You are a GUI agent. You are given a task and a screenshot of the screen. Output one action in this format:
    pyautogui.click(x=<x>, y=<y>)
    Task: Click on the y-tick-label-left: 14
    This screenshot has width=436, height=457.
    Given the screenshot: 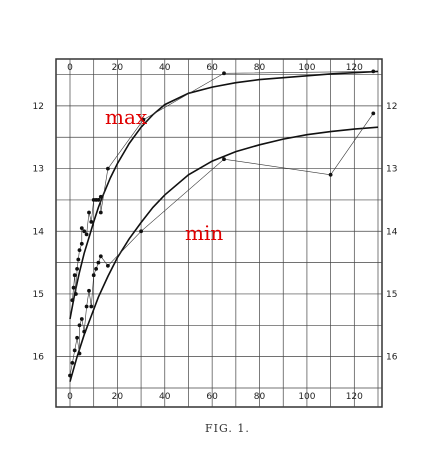 What is the action you would take?
    pyautogui.click(x=39, y=232)
    